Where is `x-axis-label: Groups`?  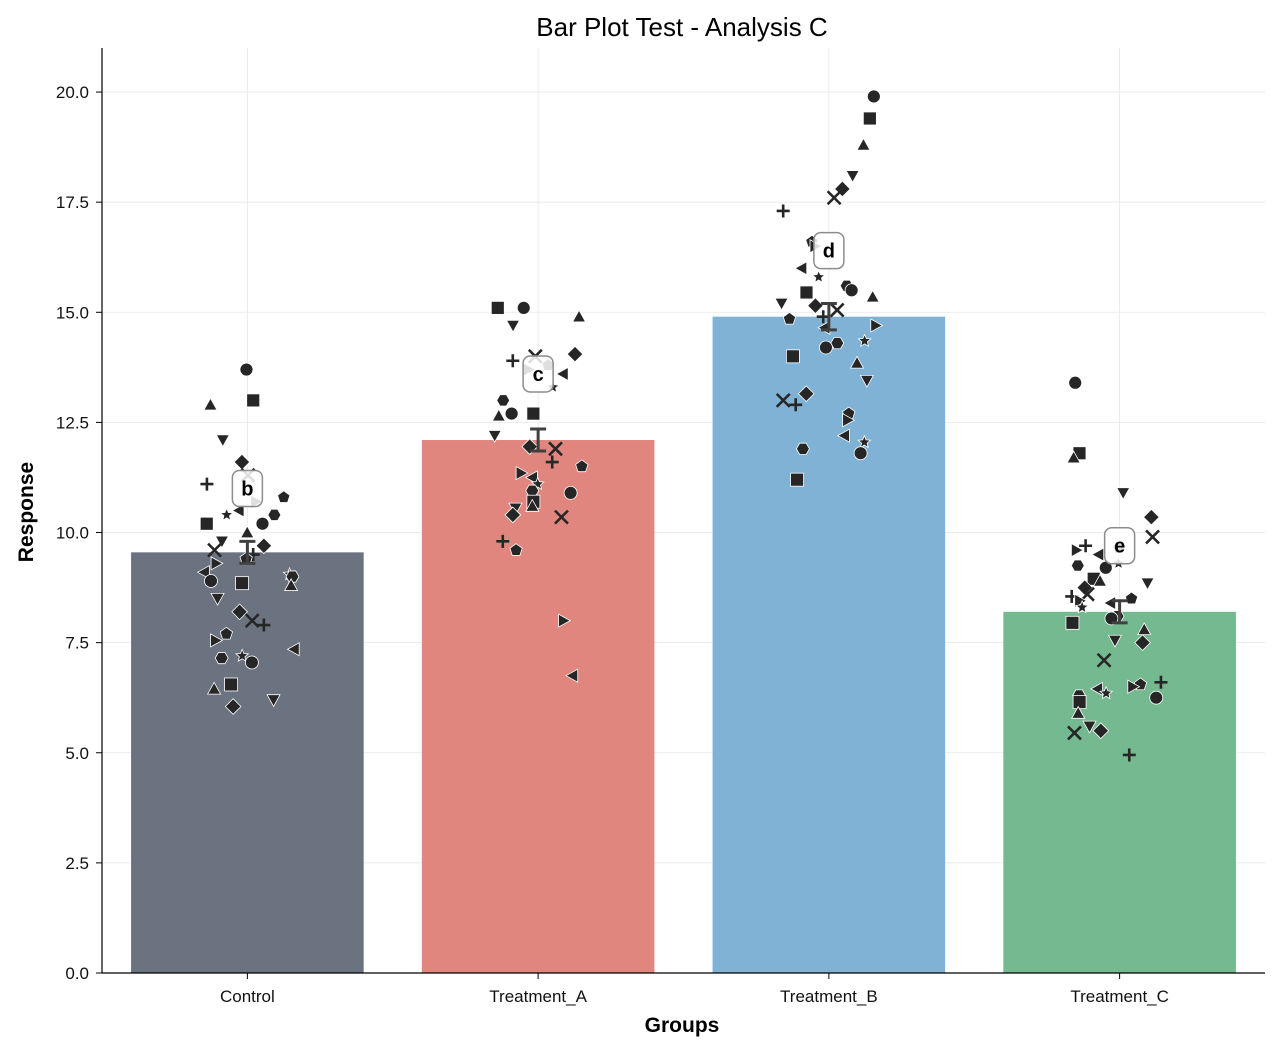 x-axis-label: Groups is located at coordinates (682, 1025).